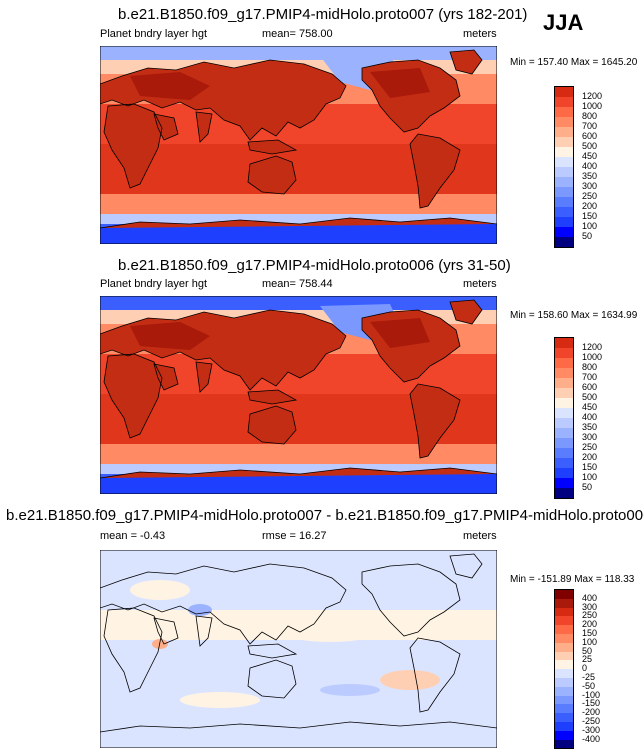 Image resolution: width=644 pixels, height=754 pixels. What do you see at coordinates (589, 677) in the screenshot?
I see `colorbar-tick-label: -25` at bounding box center [589, 677].